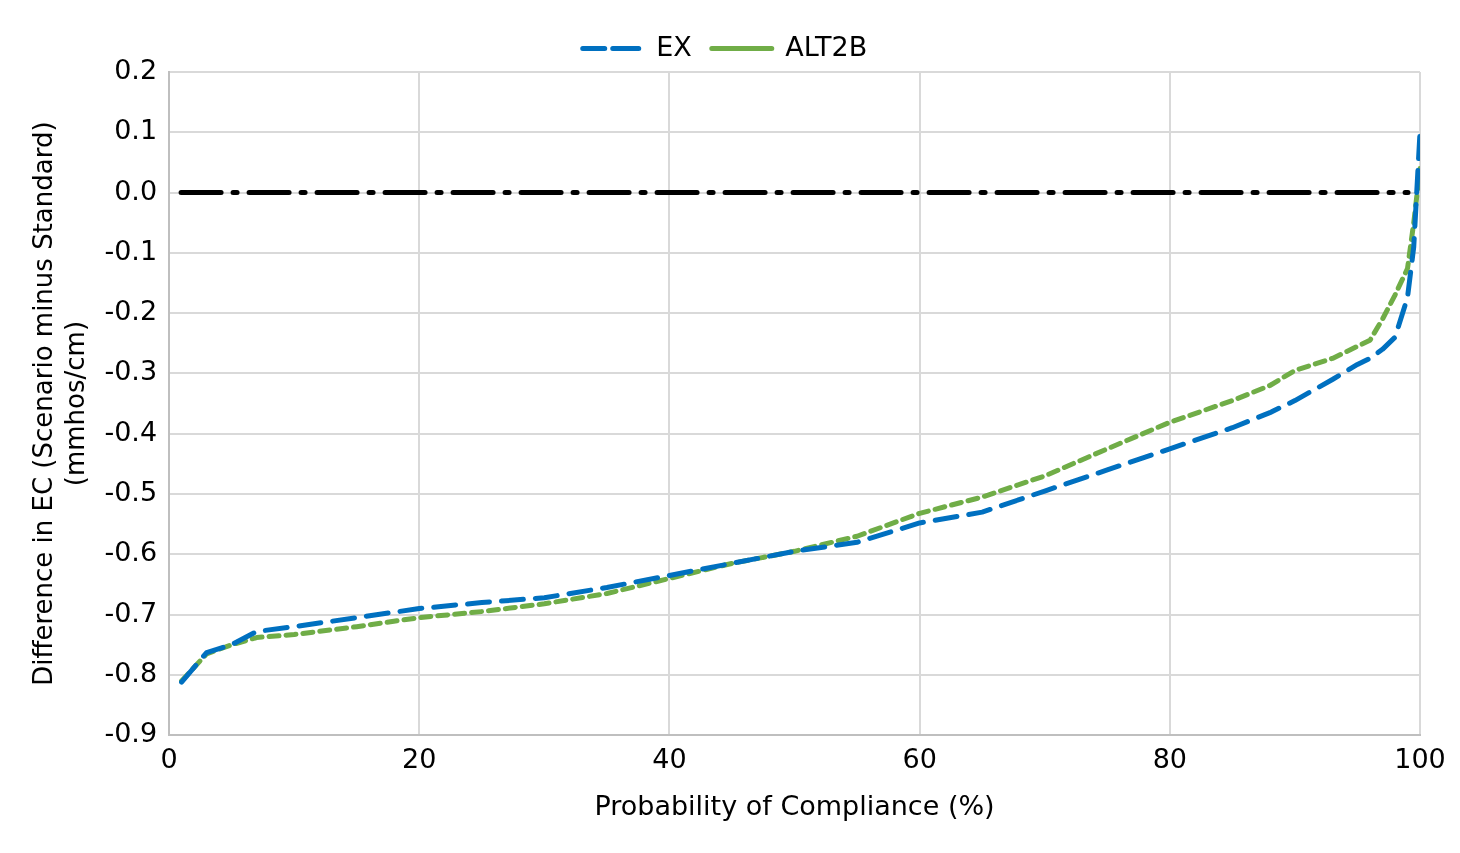  Describe the element at coordinates (674, 46) in the screenshot. I see `legend-label: EX` at that location.